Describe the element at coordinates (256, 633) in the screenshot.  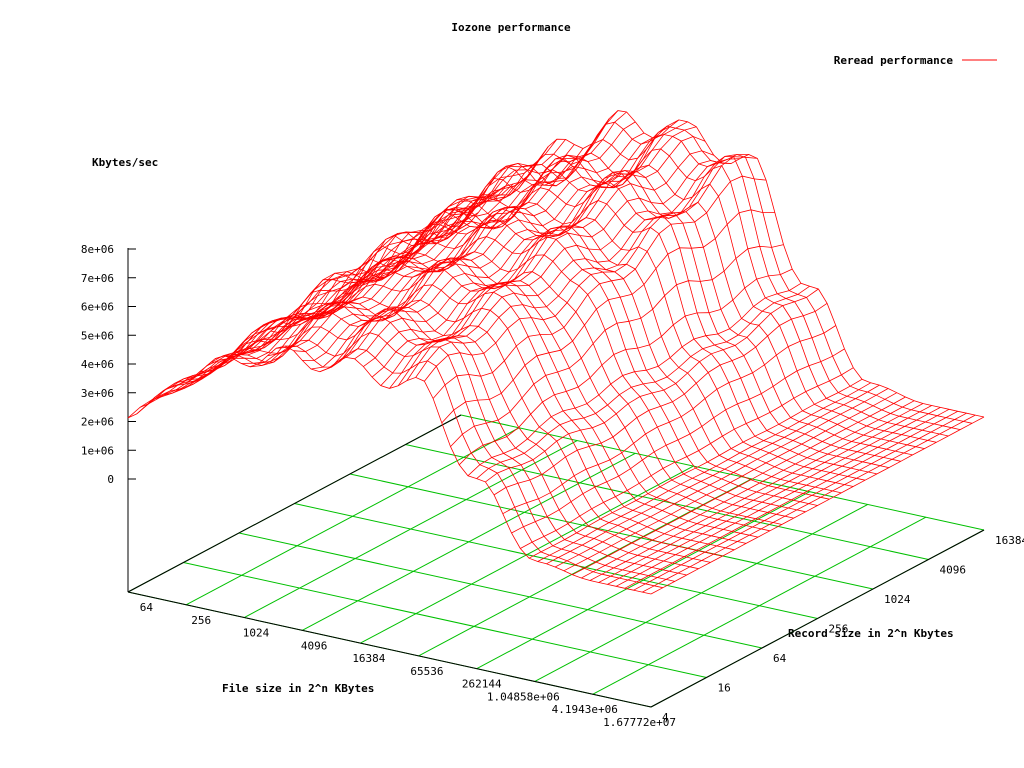
I see `x-tick-label: 1024` at that location.